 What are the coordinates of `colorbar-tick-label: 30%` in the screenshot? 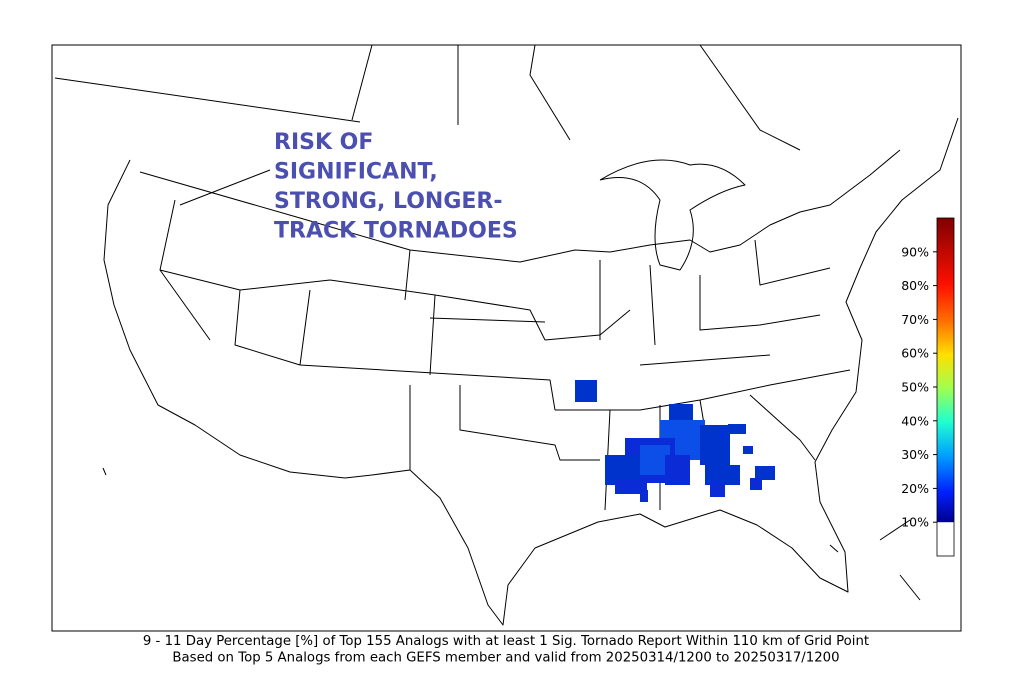 It's located at (915, 454).